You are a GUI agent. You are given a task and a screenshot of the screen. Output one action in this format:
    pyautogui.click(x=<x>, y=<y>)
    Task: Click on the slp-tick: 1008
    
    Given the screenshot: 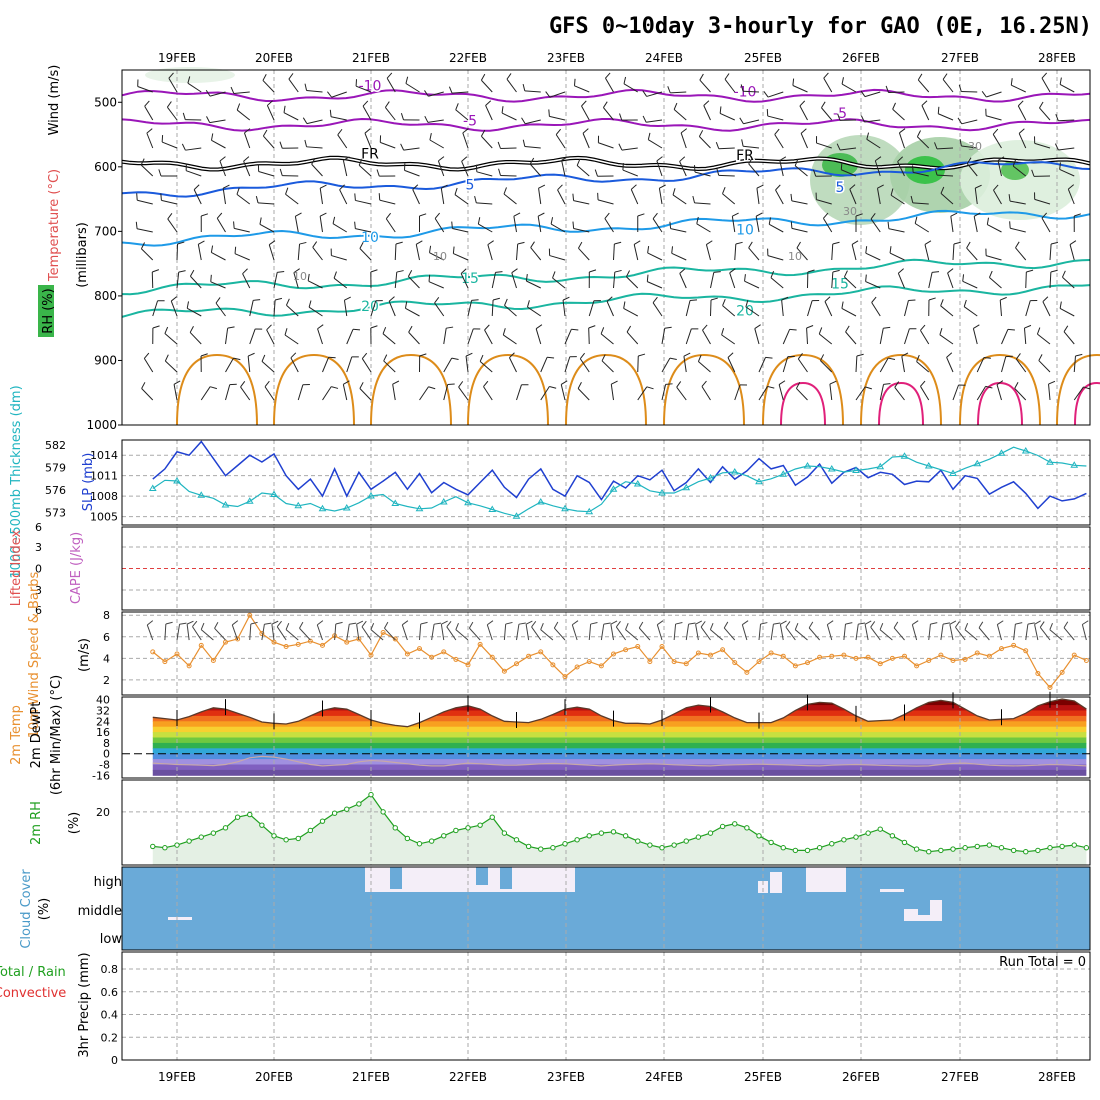 What is the action you would take?
    pyautogui.click(x=104, y=496)
    